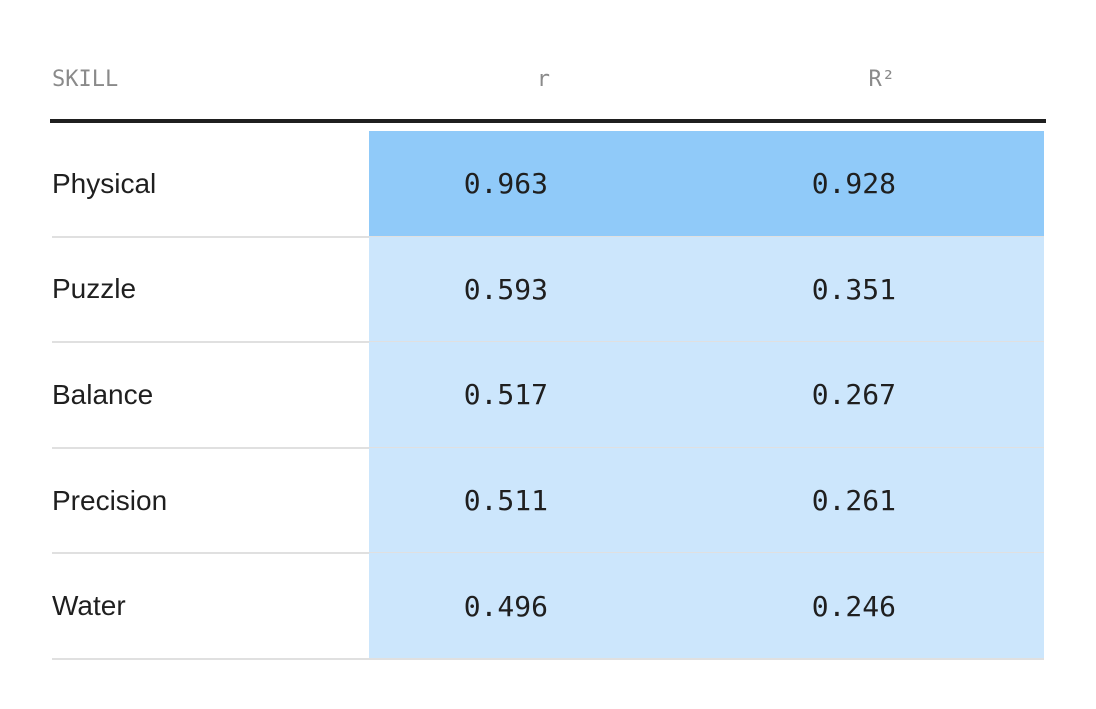 This screenshot has height=709, width=1096. What do you see at coordinates (103, 394) in the screenshot?
I see `skill-name: Balance` at bounding box center [103, 394].